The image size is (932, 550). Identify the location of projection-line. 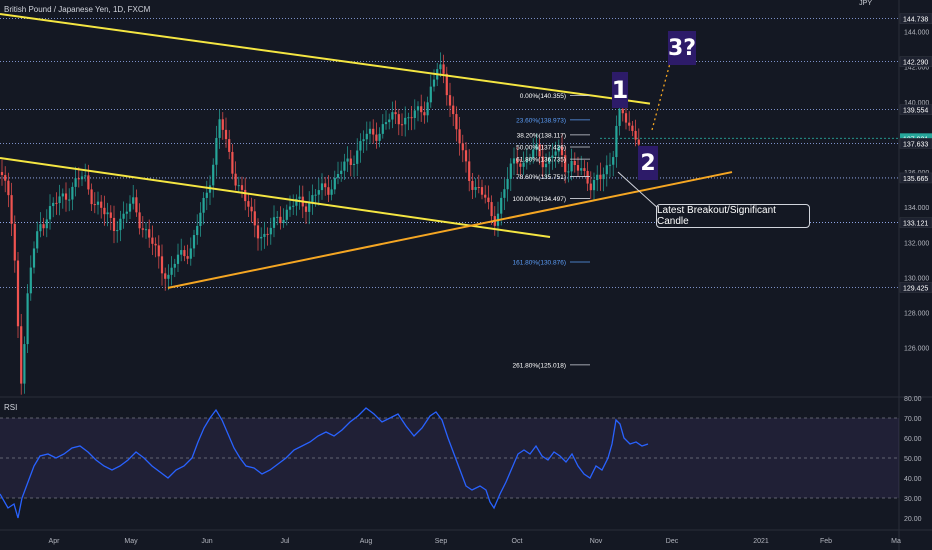
(661, 97).